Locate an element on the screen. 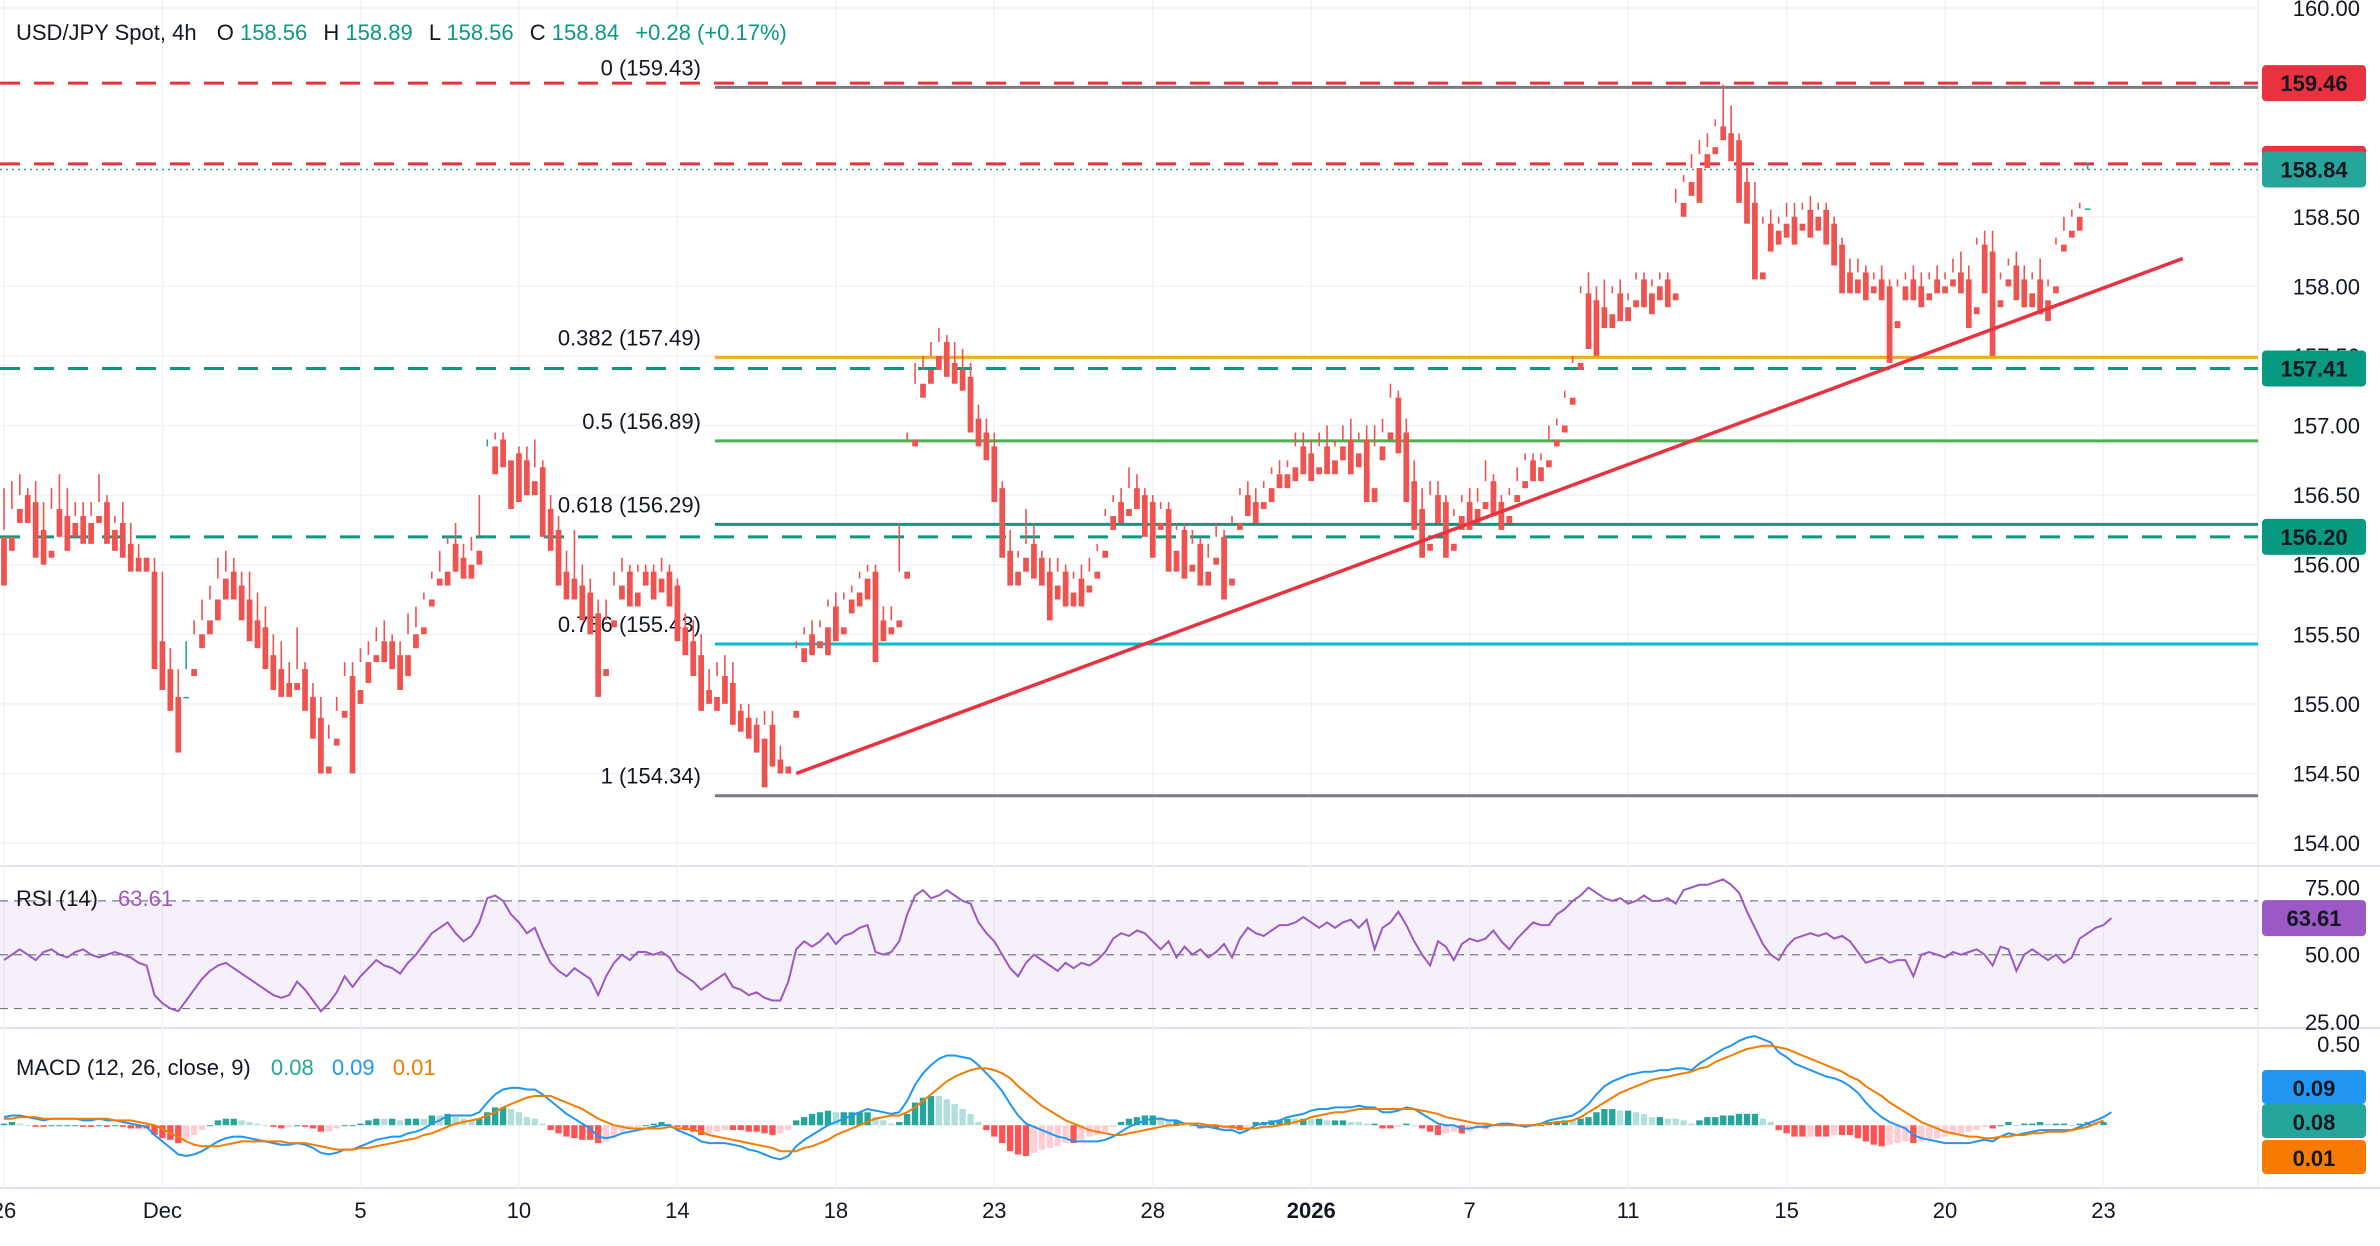 The height and width of the screenshot is (1246, 2380). price-tick-label: 155.00 is located at coordinates (2326, 704).